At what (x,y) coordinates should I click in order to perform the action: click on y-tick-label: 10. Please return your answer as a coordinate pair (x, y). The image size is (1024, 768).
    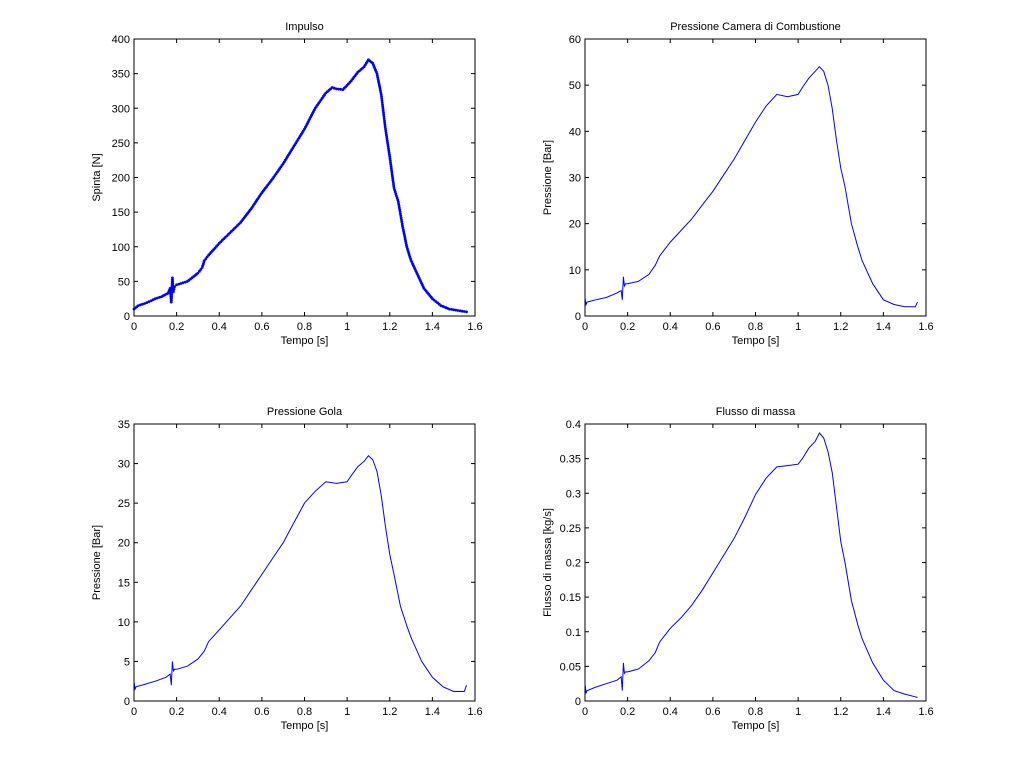
    Looking at the image, I should click on (124, 623).